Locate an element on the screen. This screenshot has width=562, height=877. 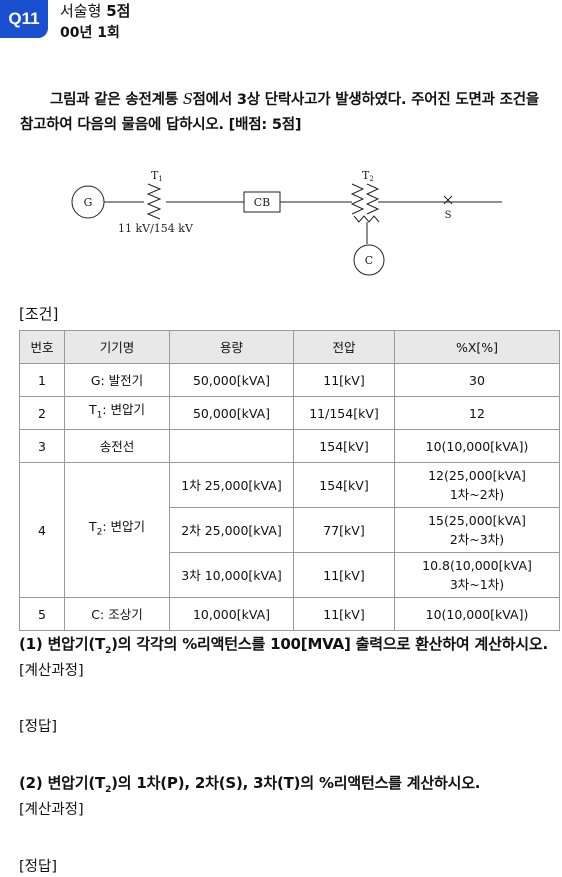
fault-point-symbol: S is located at coordinates (187, 100).